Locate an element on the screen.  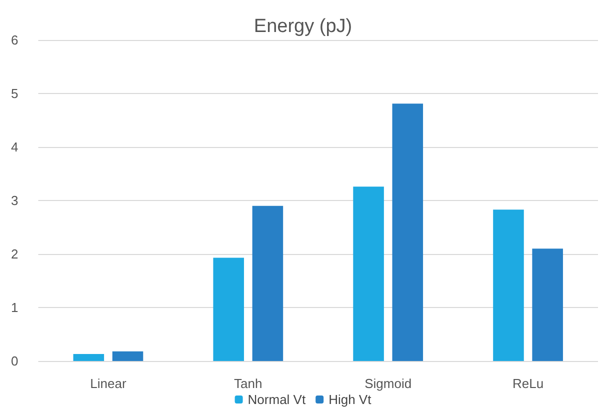
x-tick-label: Tanh is located at coordinates (248, 383).